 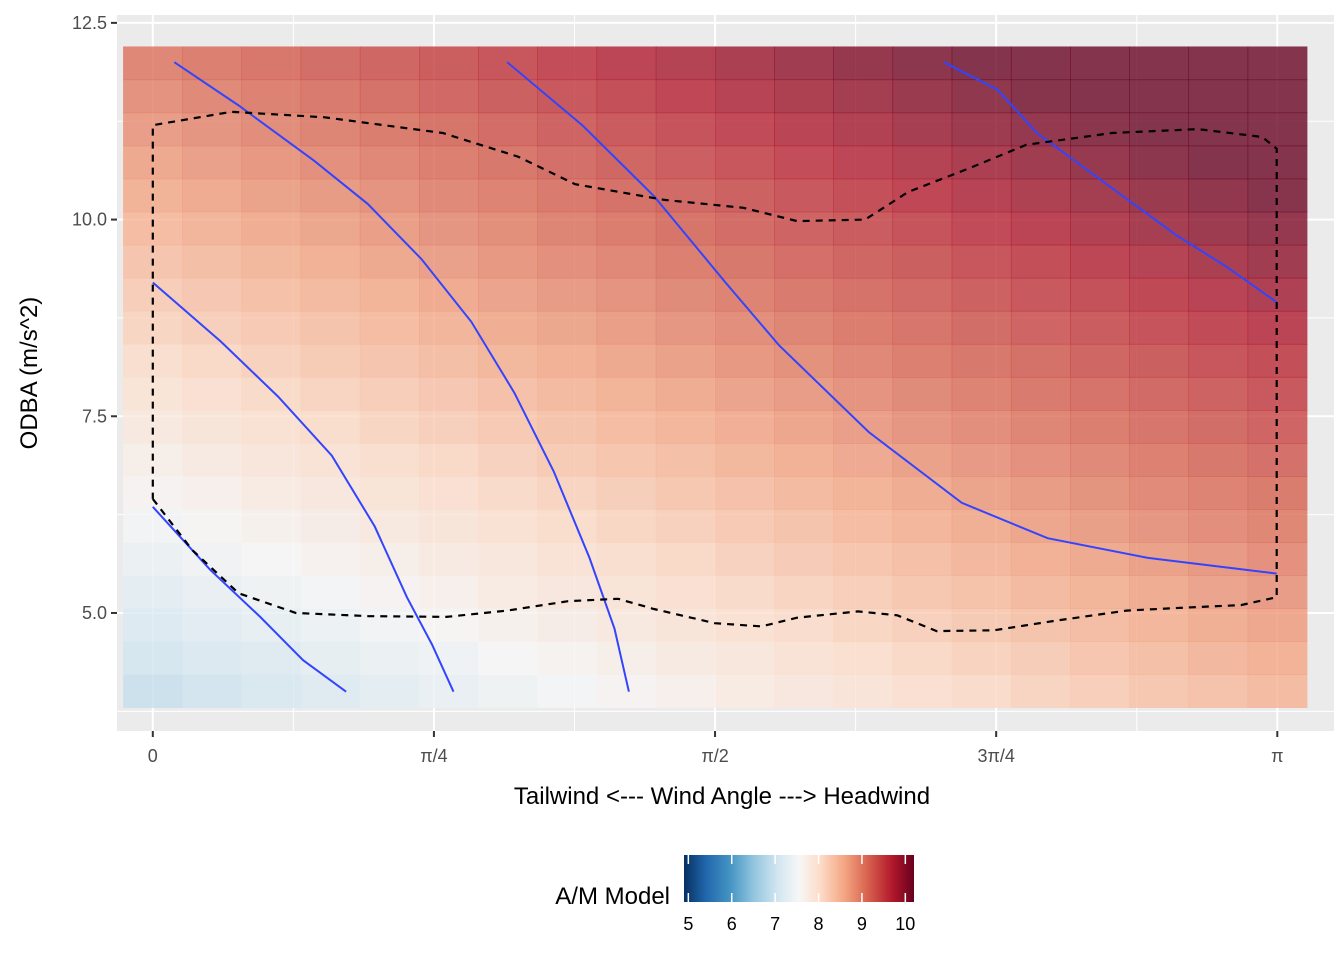 What do you see at coordinates (905, 924) in the screenshot?
I see `legend-tick-label: 10` at bounding box center [905, 924].